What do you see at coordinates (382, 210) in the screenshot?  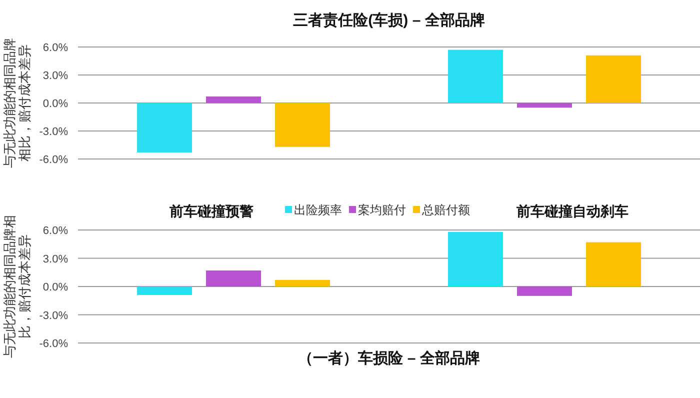 I see `legend-label: 案均赔付` at bounding box center [382, 210].